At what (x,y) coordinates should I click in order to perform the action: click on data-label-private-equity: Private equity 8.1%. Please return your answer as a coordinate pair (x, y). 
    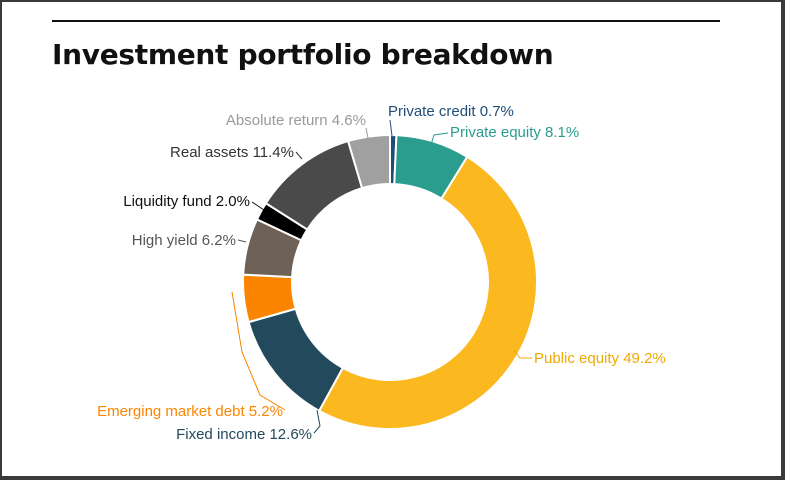
    Looking at the image, I should click on (514, 132).